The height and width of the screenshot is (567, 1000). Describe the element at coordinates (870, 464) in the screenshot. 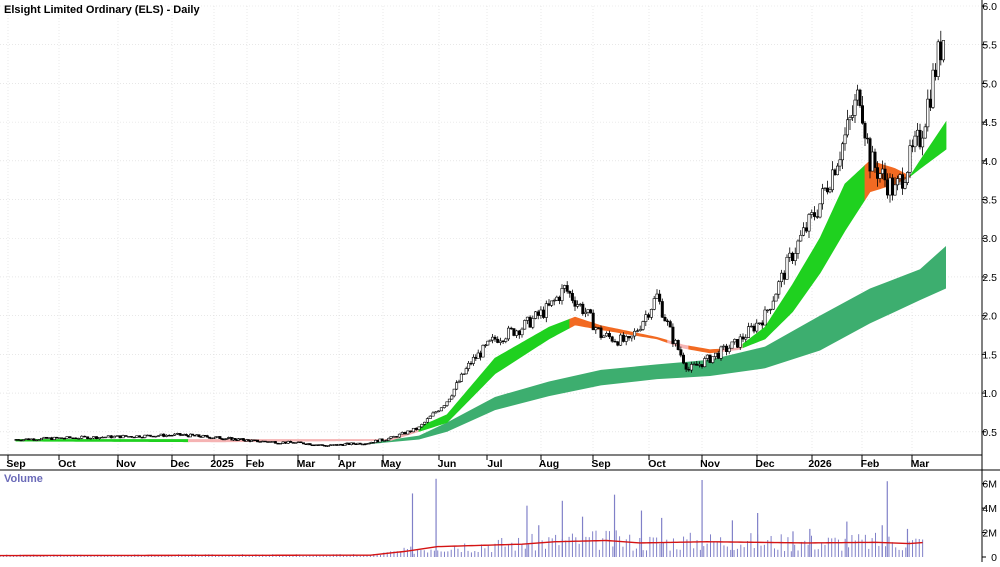

I see `month-label: Feb` at that location.